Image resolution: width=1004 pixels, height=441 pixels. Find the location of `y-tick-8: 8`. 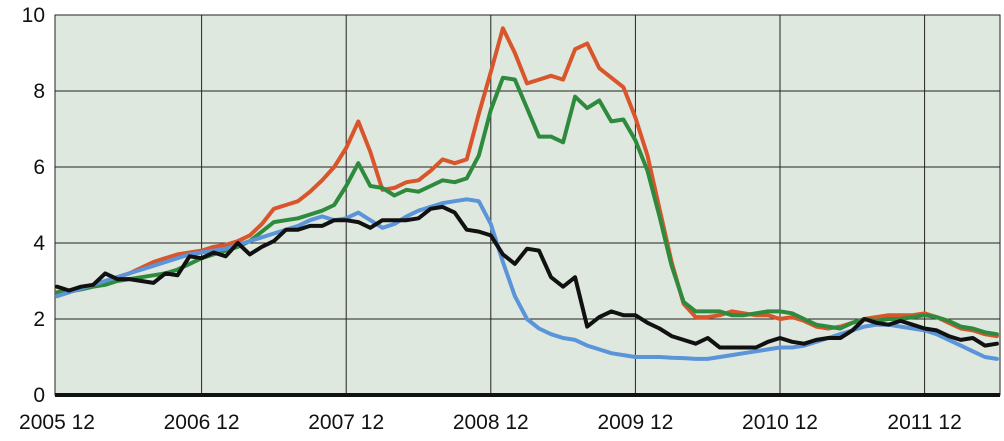

y-tick-8: 8 is located at coordinates (39, 91).